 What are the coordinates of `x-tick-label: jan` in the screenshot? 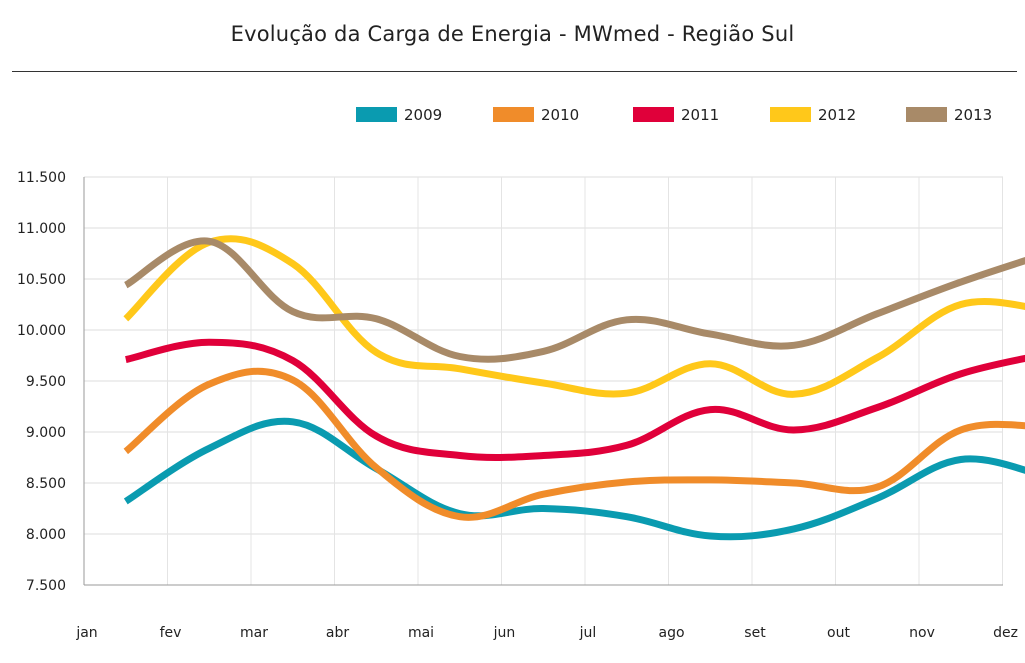 It's located at (86, 633).